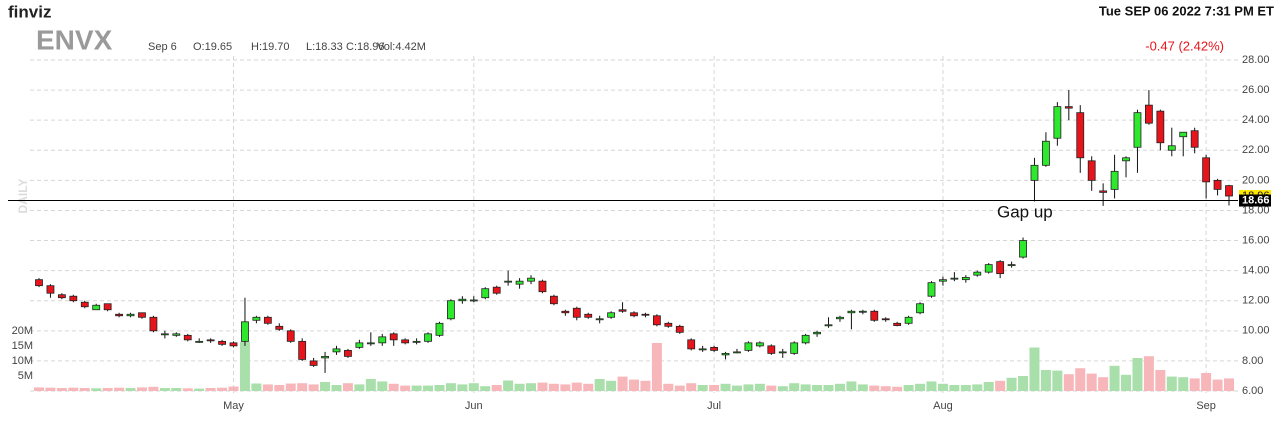  I want to click on y-tick-label: 12.00, so click(1256, 301).